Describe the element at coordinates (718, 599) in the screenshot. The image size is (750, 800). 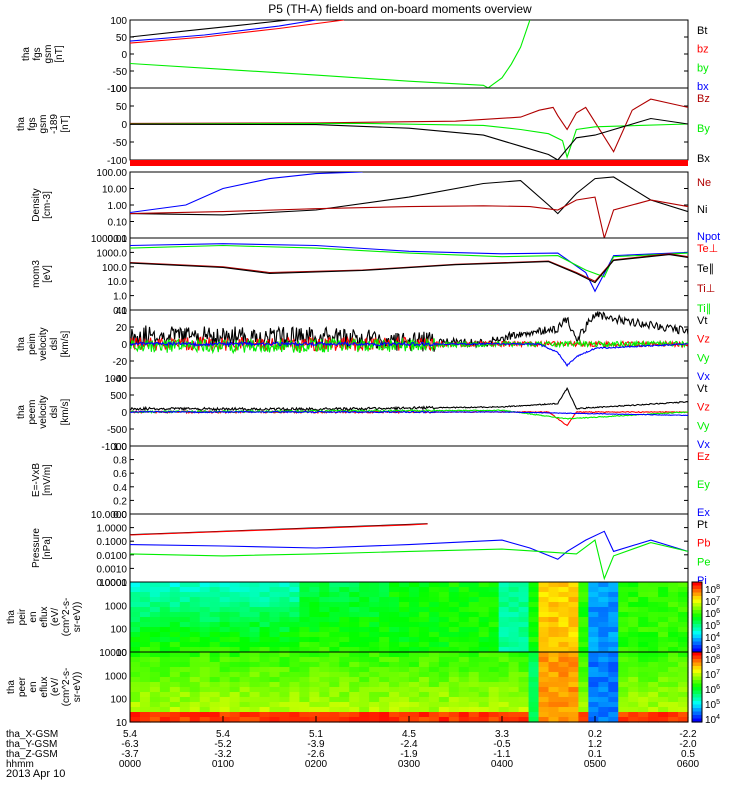
I see `colorbar-exponent: 7` at that location.